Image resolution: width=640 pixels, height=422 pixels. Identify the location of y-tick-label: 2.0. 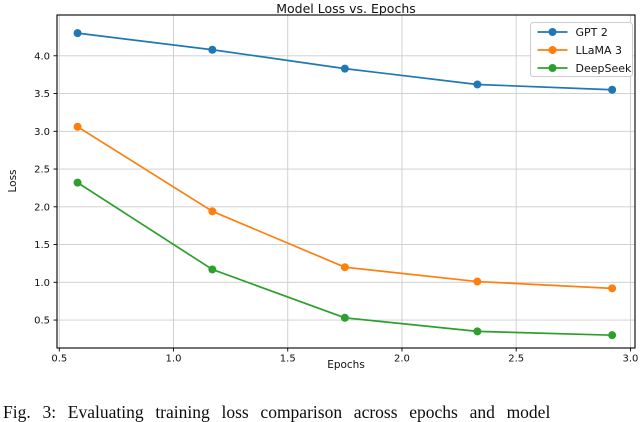
(42, 207).